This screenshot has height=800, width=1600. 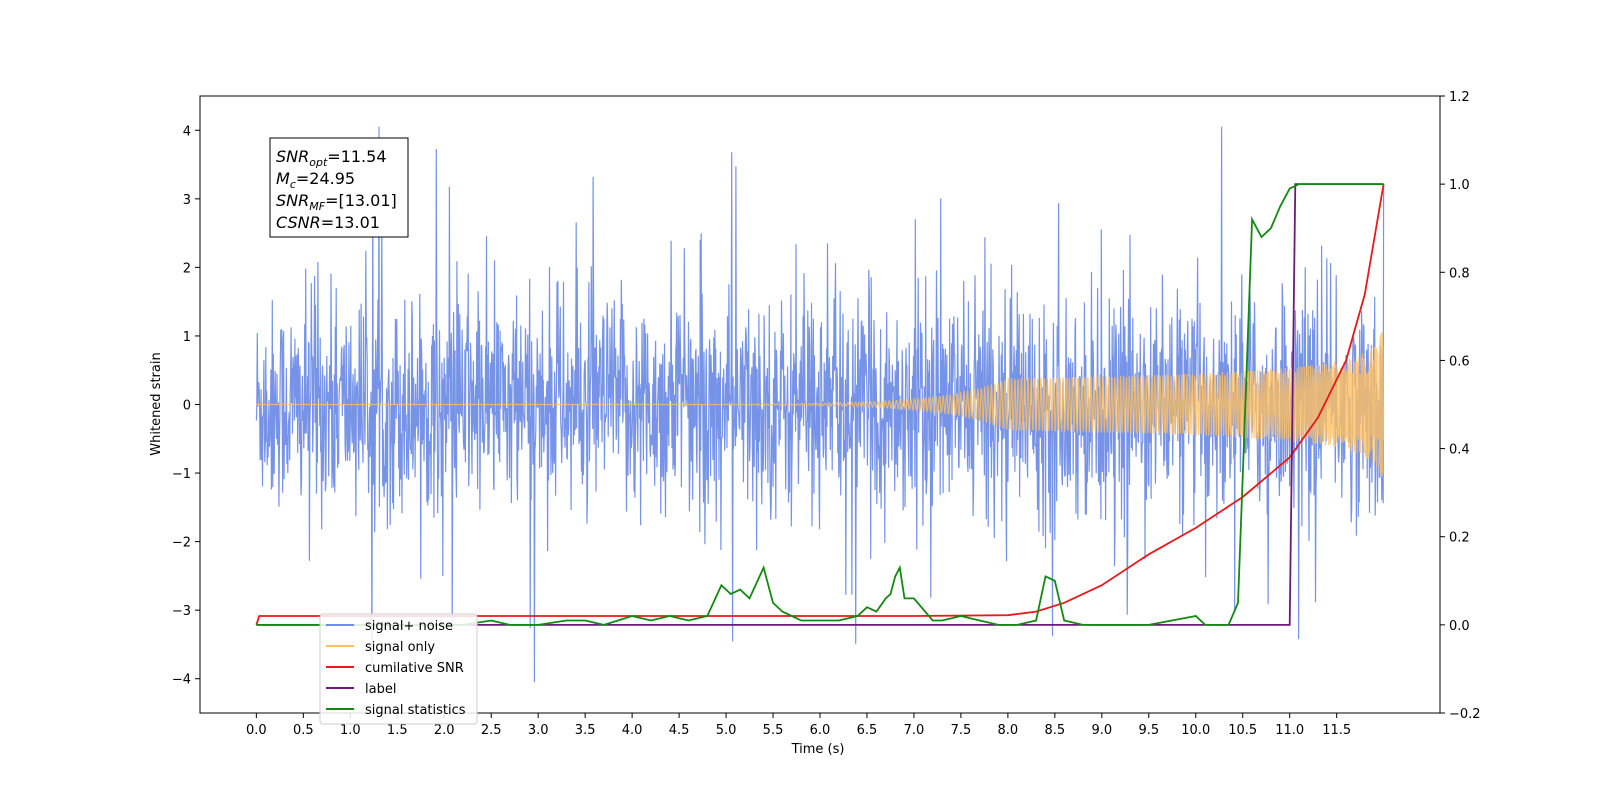 I want to click on x-tick-label: 2.5, so click(x=491, y=730).